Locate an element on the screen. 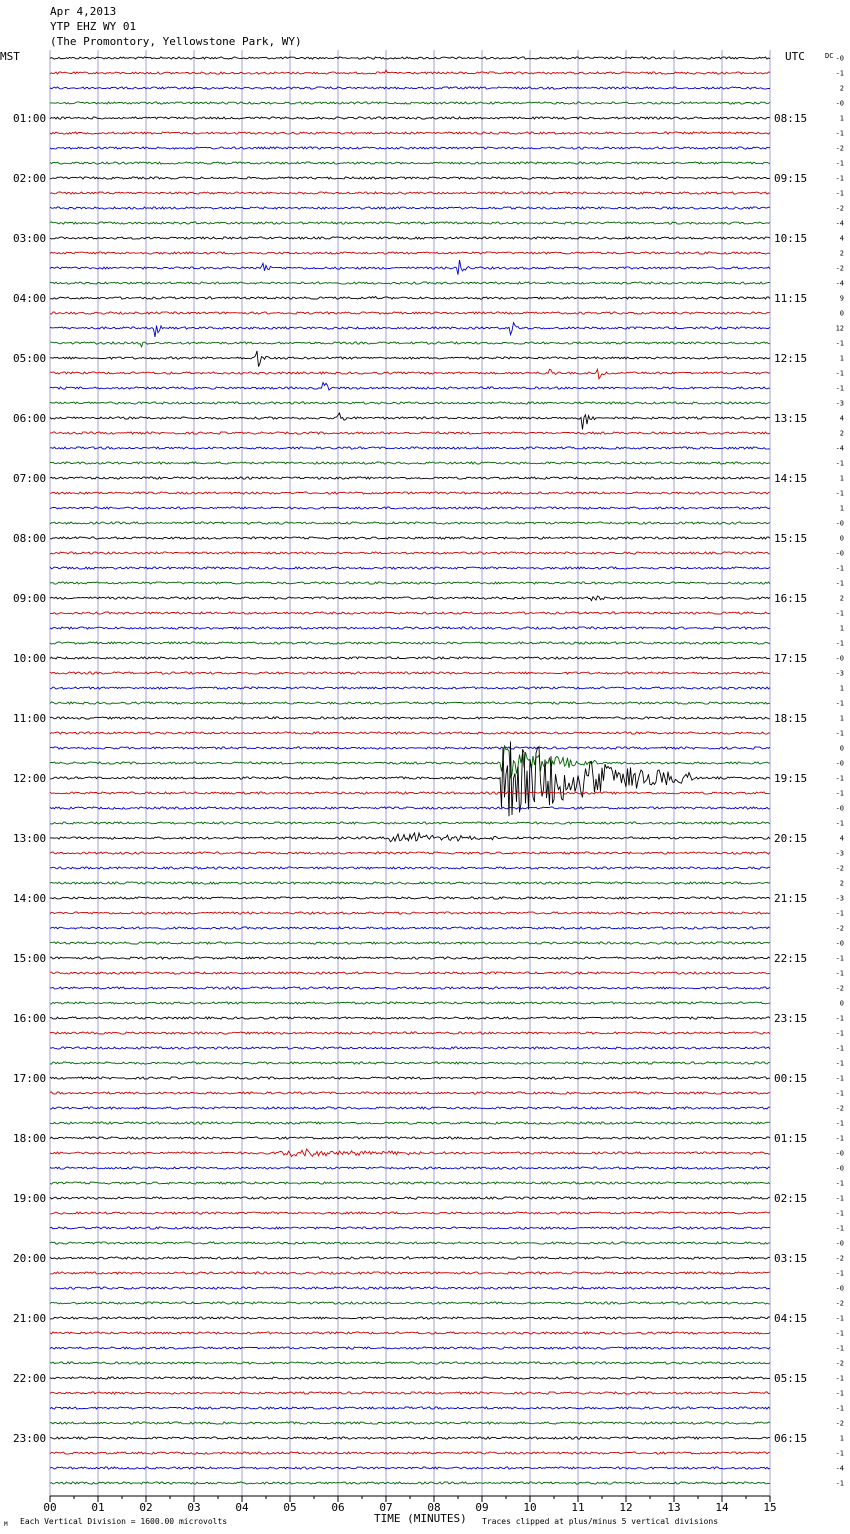 The height and width of the screenshot is (1534, 850). mst-hour-label: 03:00 is located at coordinates (29, 238).